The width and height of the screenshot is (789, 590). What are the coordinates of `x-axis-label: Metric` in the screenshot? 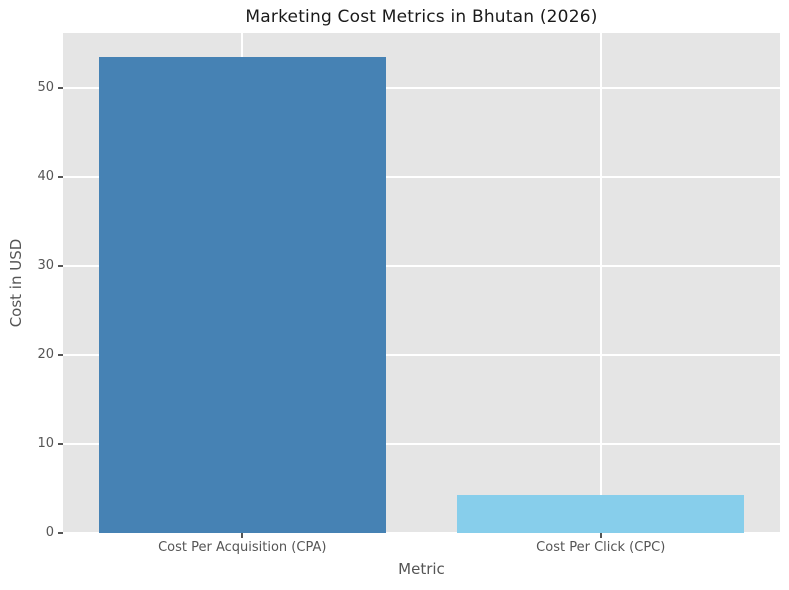 It's located at (421, 569).